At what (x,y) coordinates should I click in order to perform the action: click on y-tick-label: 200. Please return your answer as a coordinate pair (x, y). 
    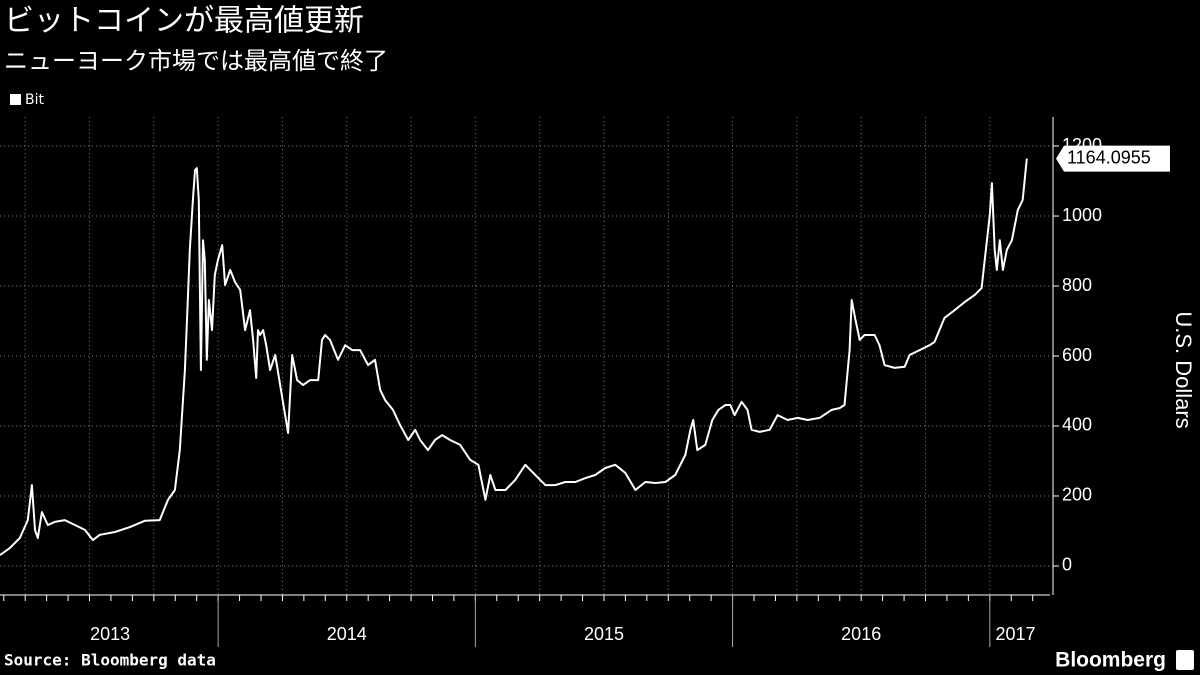
    Looking at the image, I should click on (1077, 495).